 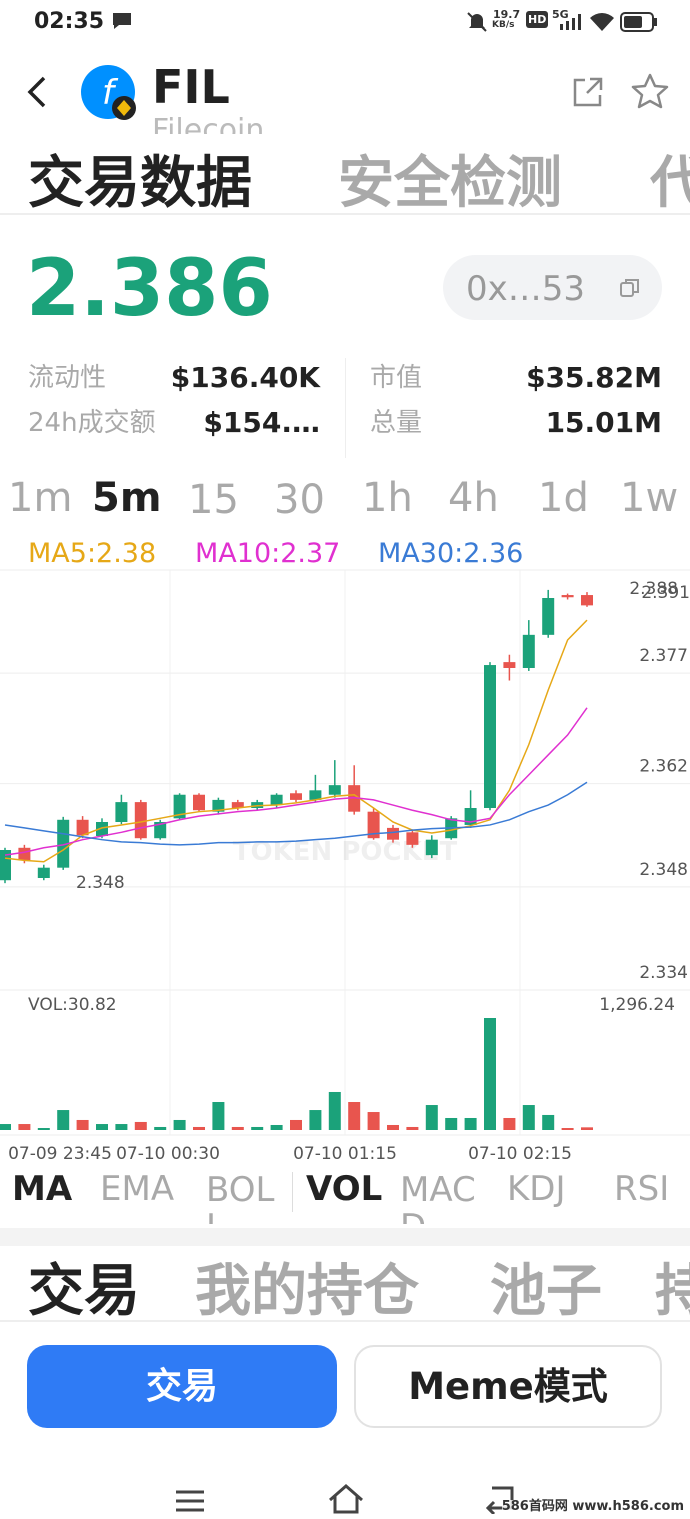 I want to click on stat-value: $35.82M, so click(x=594, y=377).